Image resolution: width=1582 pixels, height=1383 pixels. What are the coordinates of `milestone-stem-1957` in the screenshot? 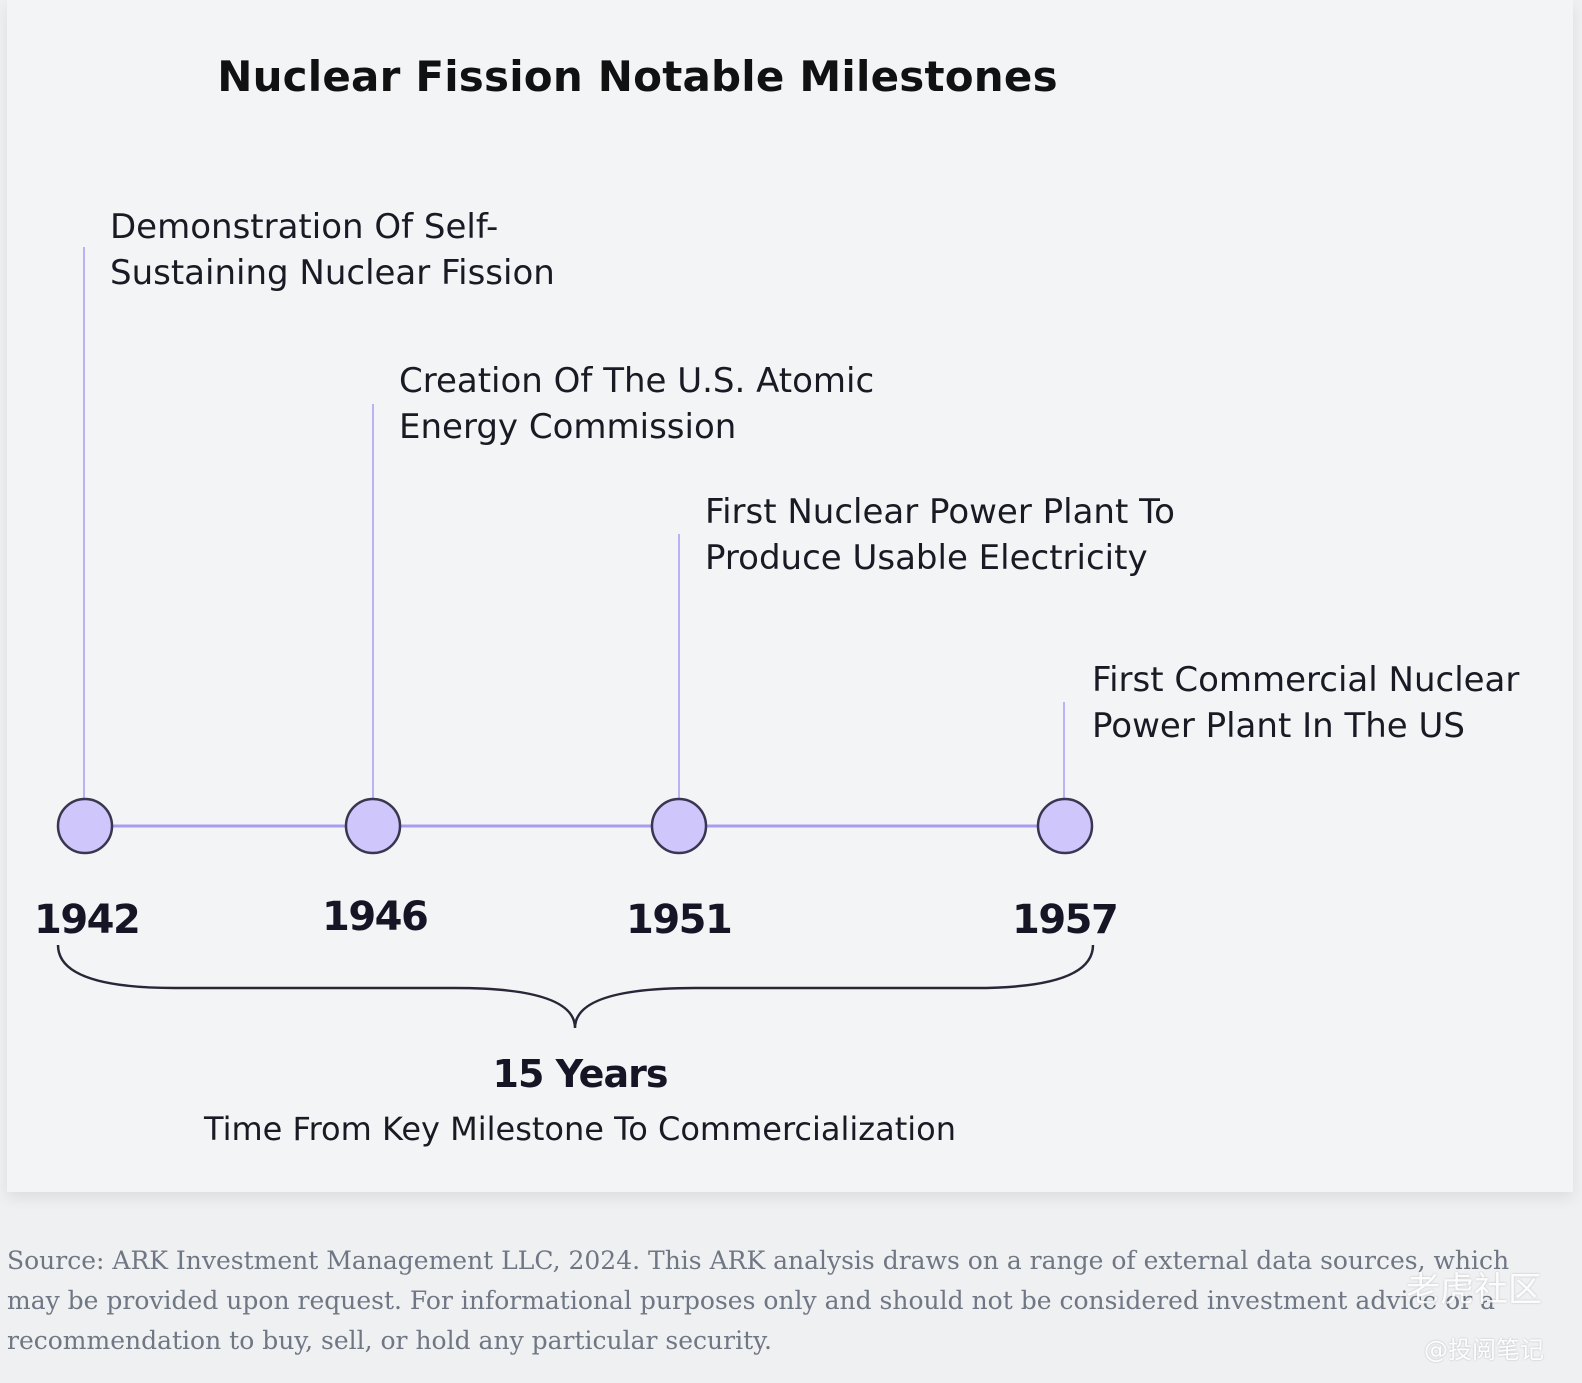 It's located at (1064, 752).